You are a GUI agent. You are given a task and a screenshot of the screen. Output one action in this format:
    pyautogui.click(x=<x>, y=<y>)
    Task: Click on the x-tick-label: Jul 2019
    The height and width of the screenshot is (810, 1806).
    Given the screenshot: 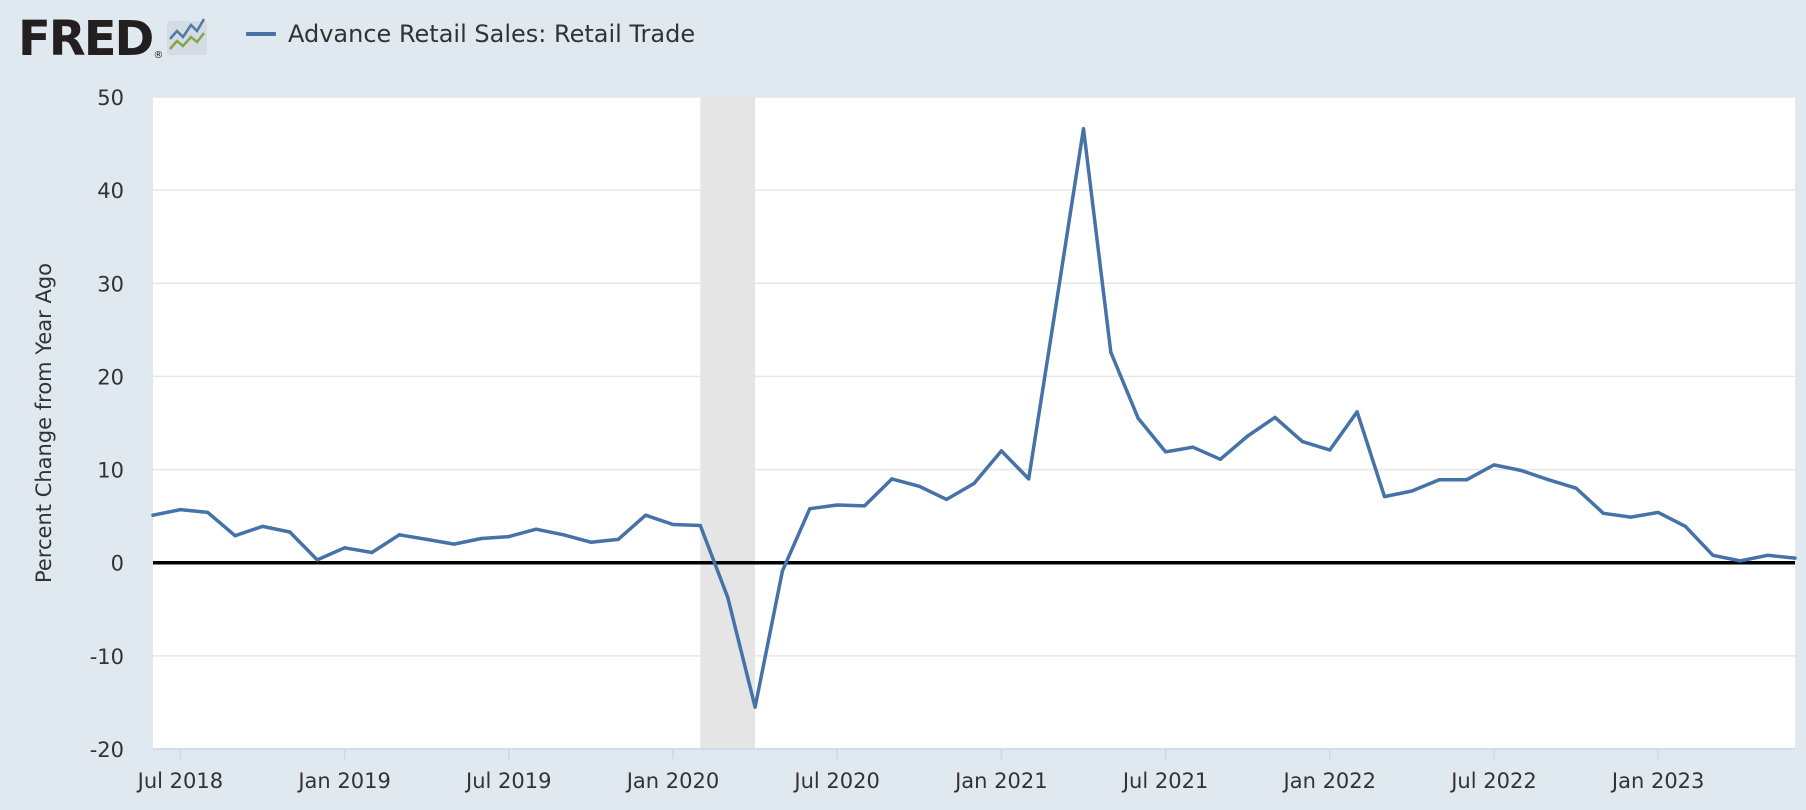 What is the action you would take?
    pyautogui.click(x=507, y=781)
    